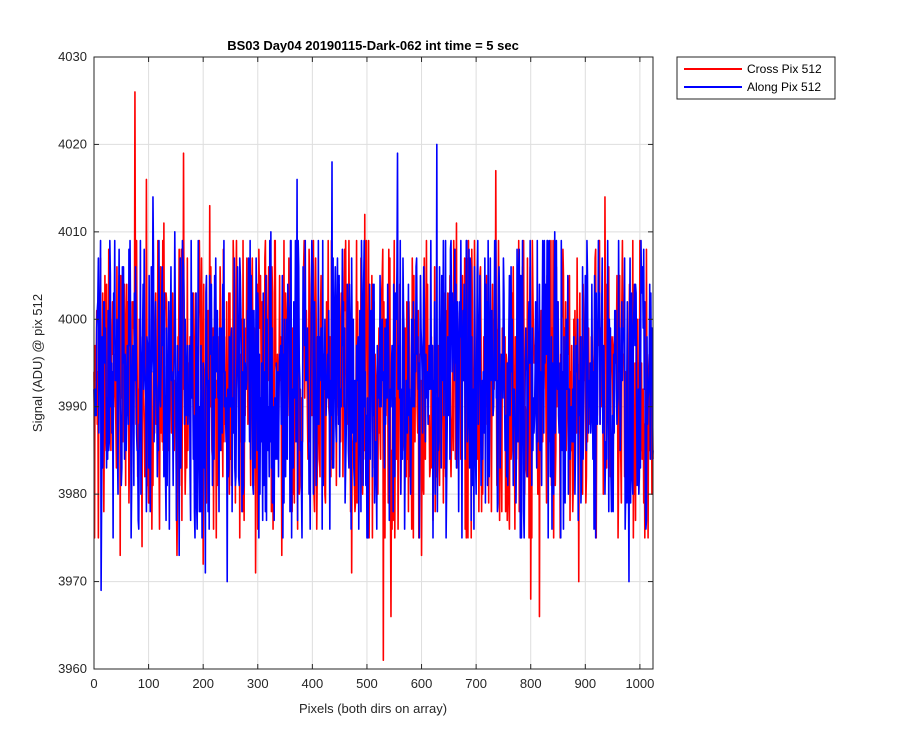 This screenshot has width=900, height=750. I want to click on y-tick-label: 4000, so click(72, 318).